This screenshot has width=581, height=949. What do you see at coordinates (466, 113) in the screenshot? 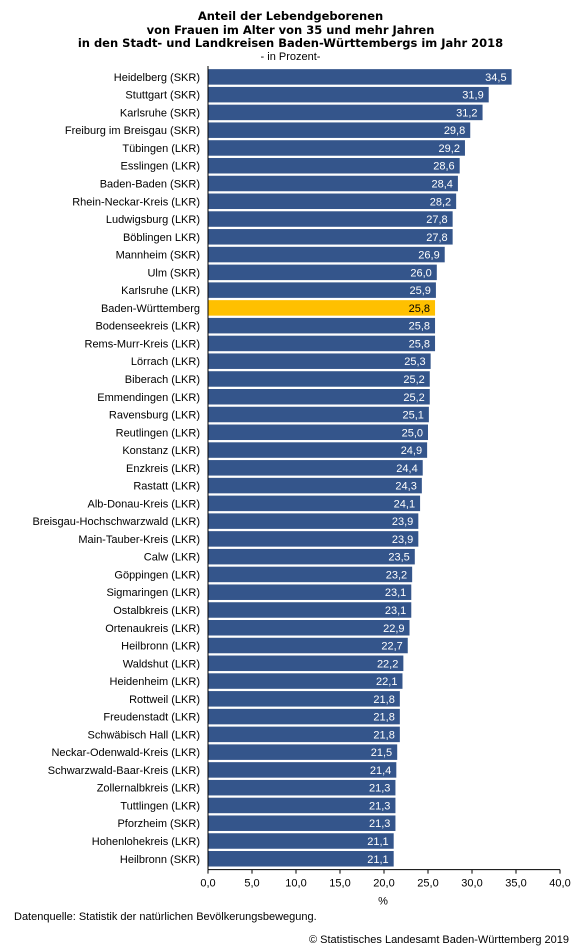
I see `value-label-2: 31,2` at bounding box center [466, 113].